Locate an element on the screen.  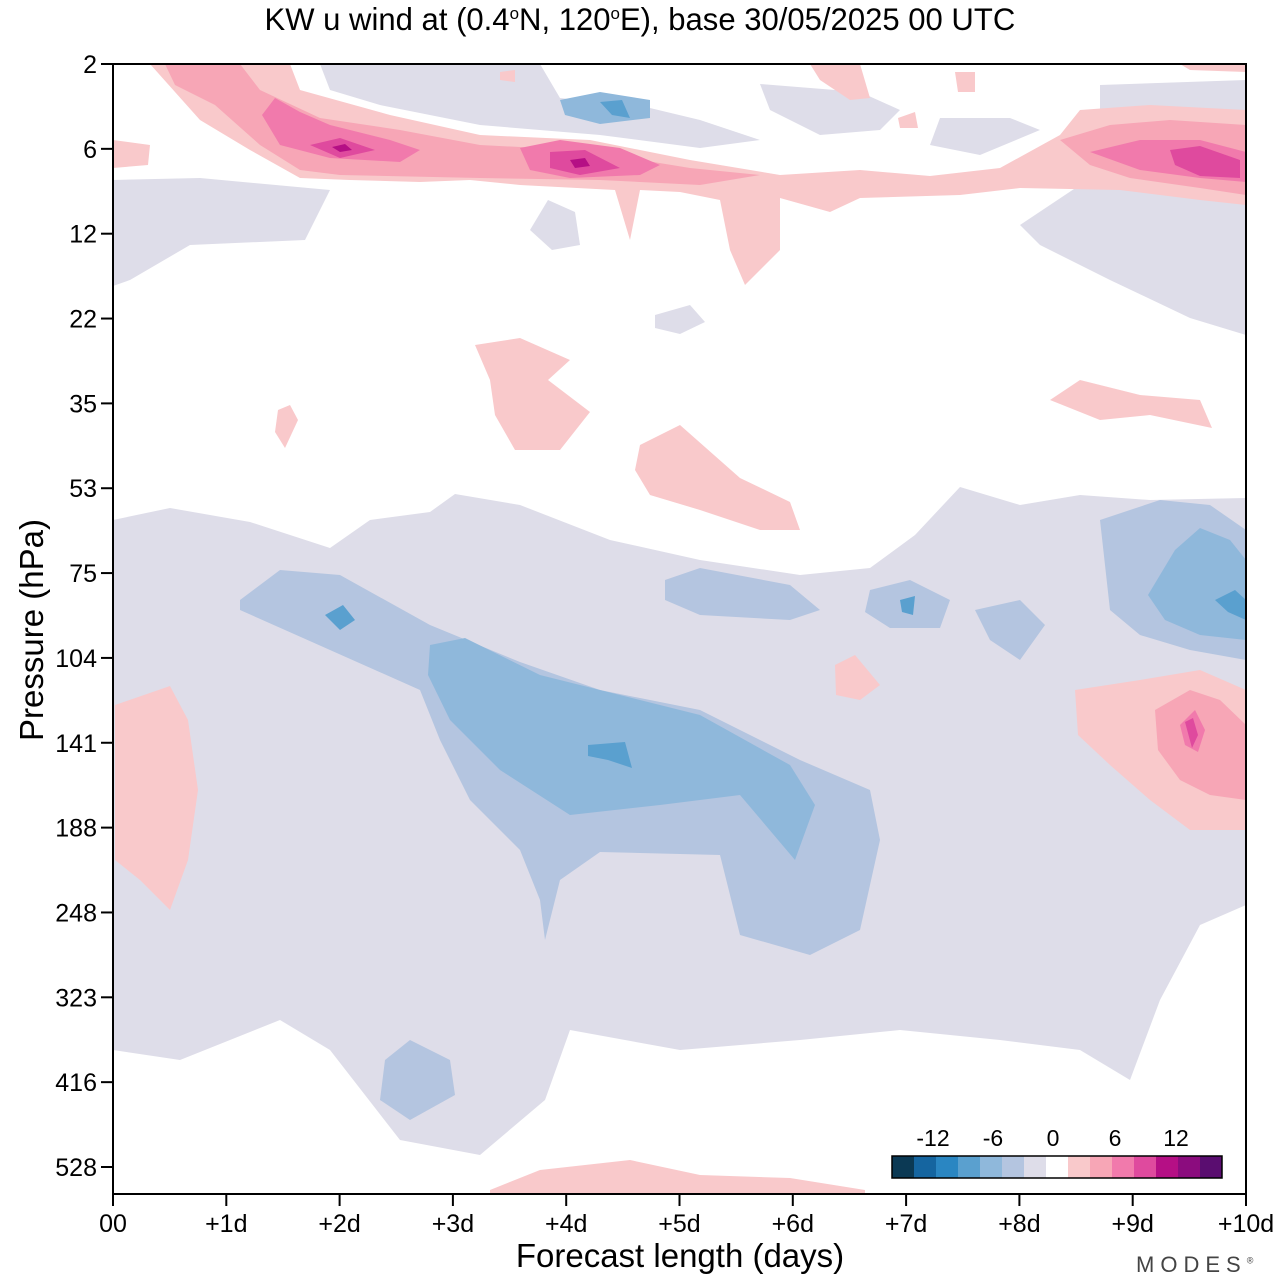
x-tick-label: +1d is located at coordinates (226, 1224).